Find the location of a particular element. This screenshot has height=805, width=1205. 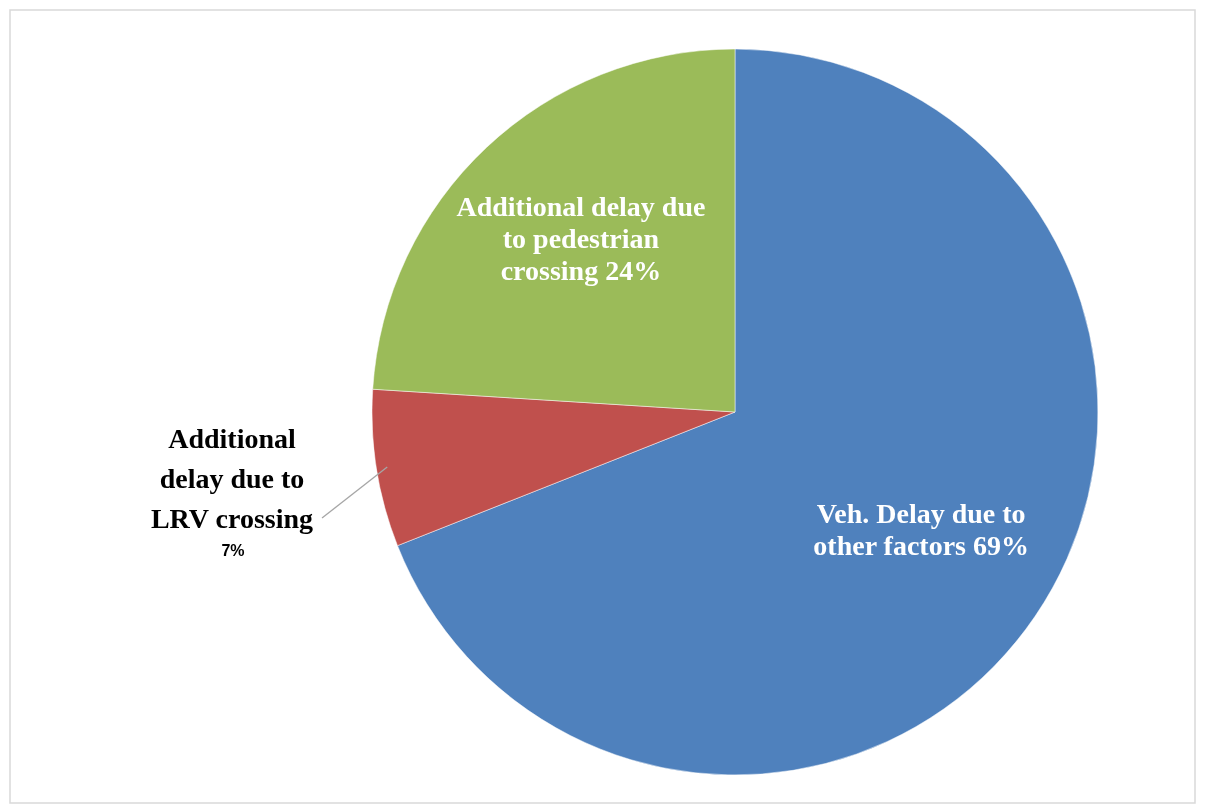

slice-label: Additional delay due to pedestrian crossing 24% is located at coordinates (581, 238).